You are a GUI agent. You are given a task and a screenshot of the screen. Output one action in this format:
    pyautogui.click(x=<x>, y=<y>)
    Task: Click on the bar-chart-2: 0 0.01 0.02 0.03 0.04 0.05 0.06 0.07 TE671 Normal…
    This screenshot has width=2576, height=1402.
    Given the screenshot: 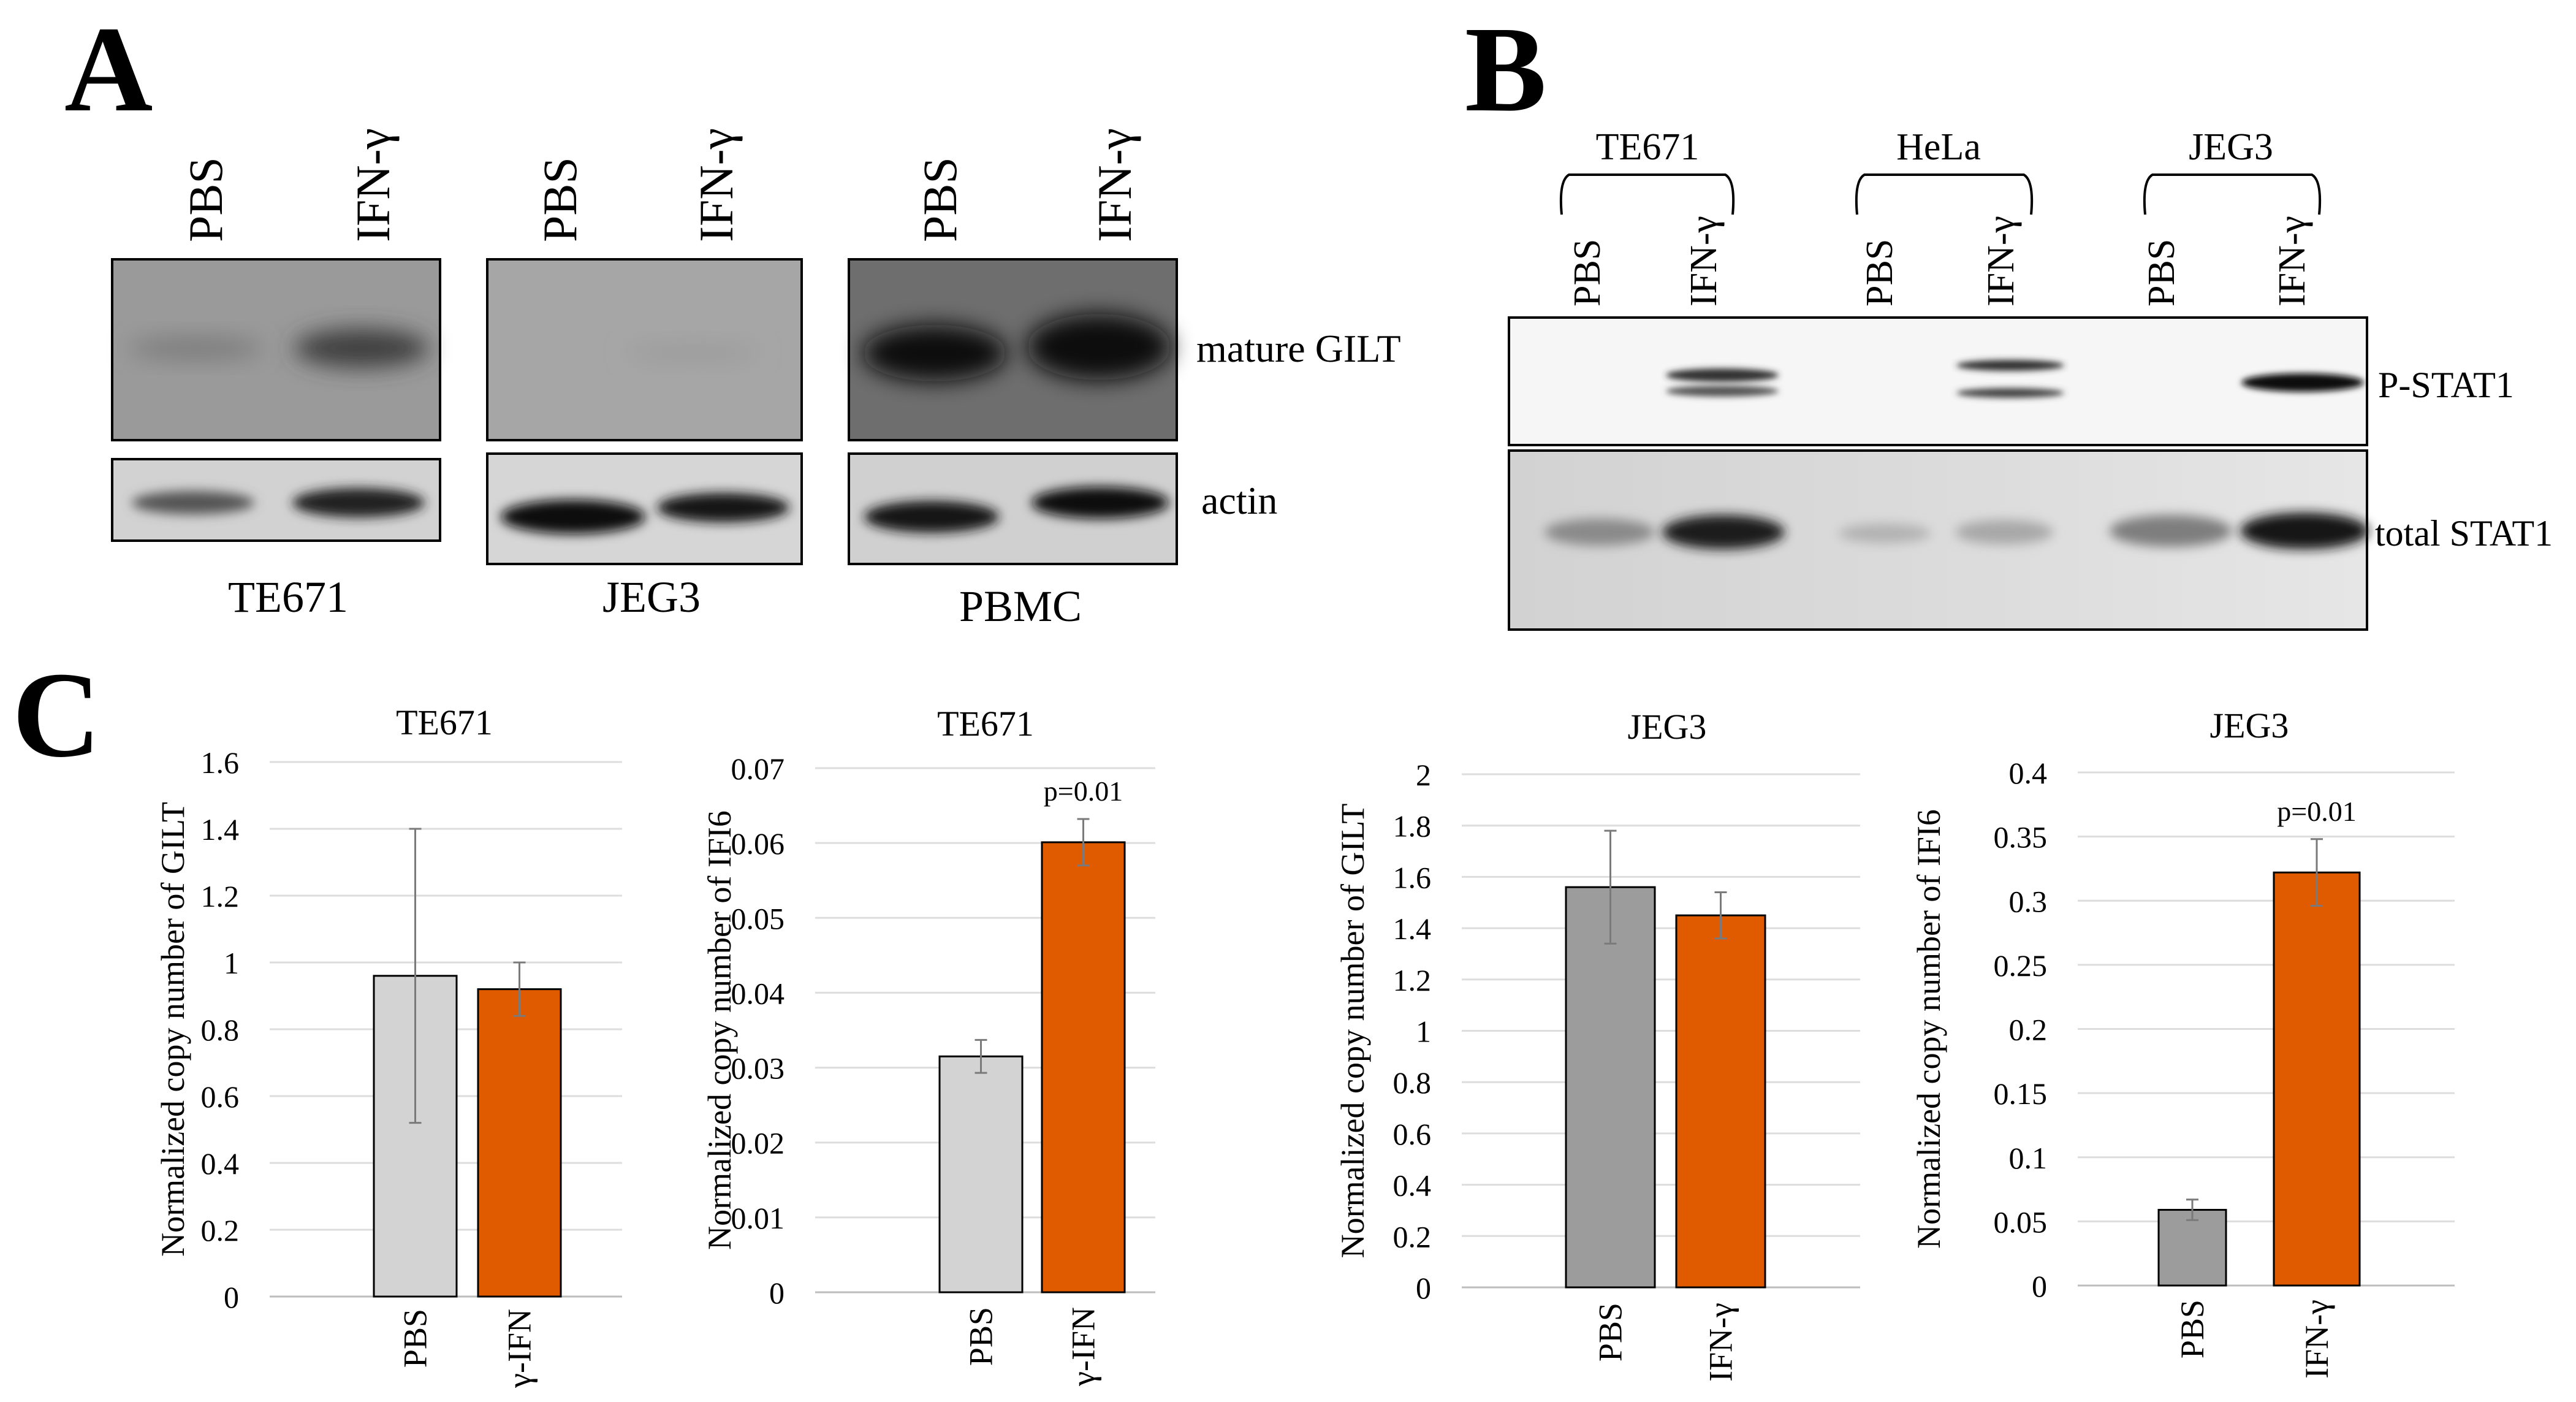 What is the action you would take?
    pyautogui.click(x=928, y=1045)
    